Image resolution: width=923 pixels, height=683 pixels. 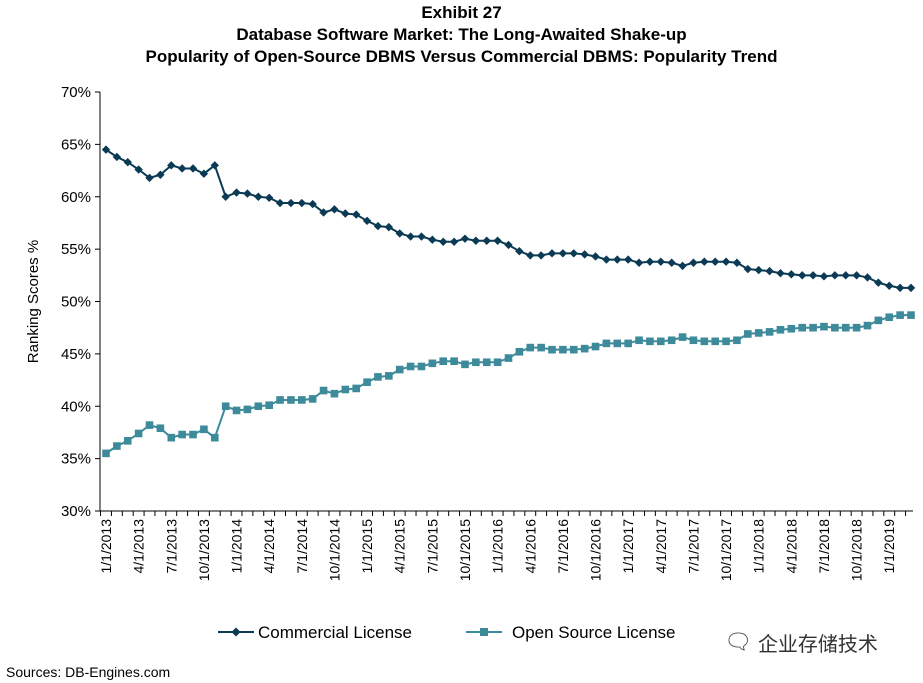 I want to click on x-tick-label: 7/1/2013, so click(x=171, y=546).